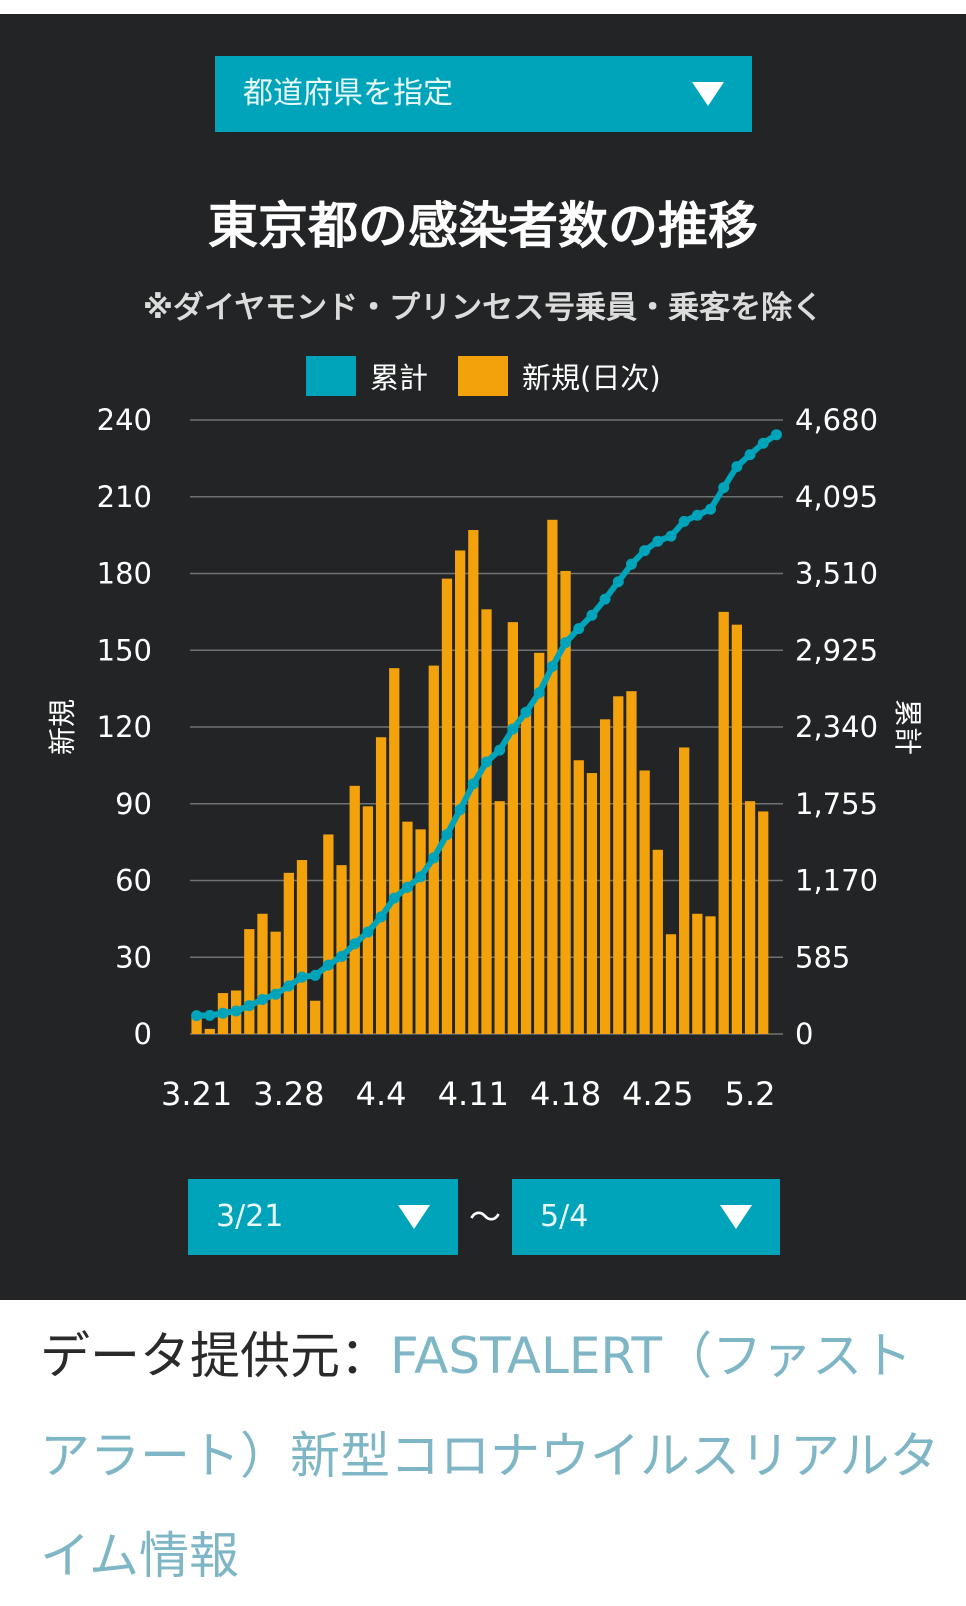 The image size is (966, 1606). I want to click on y-left-tick-label: 0, so click(143, 1034).